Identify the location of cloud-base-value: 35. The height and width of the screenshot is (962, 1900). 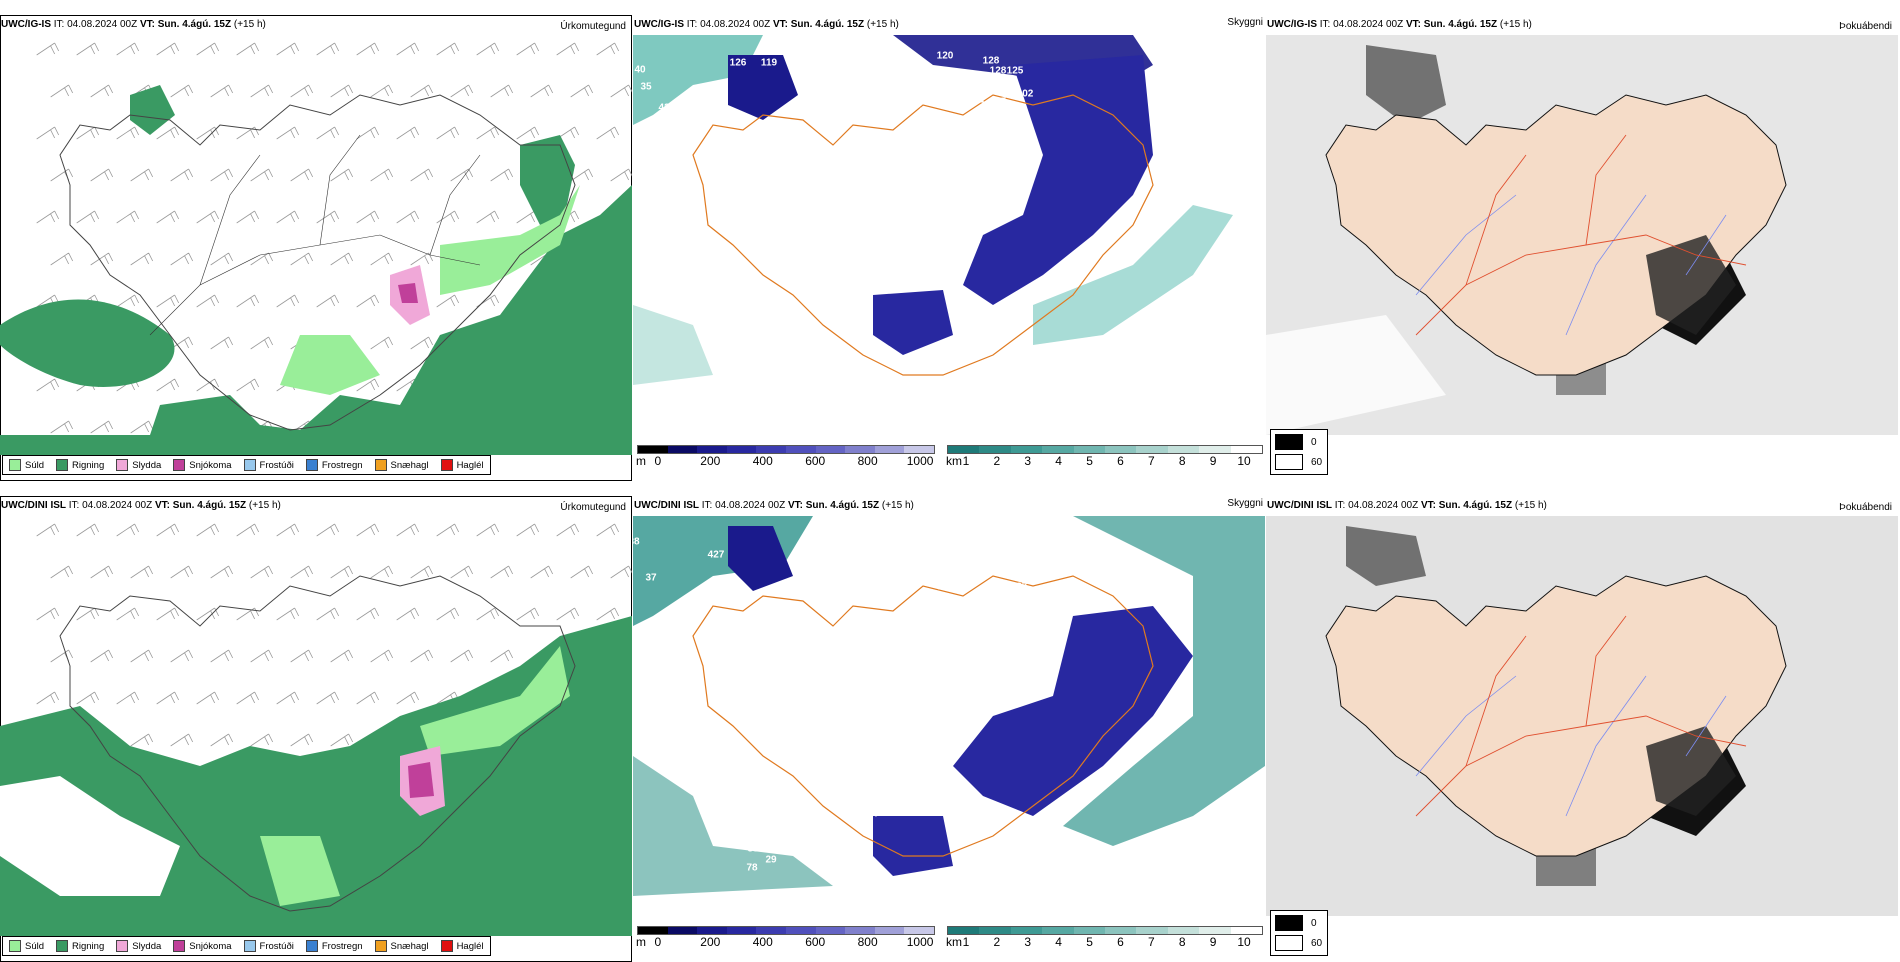
(959, 691).